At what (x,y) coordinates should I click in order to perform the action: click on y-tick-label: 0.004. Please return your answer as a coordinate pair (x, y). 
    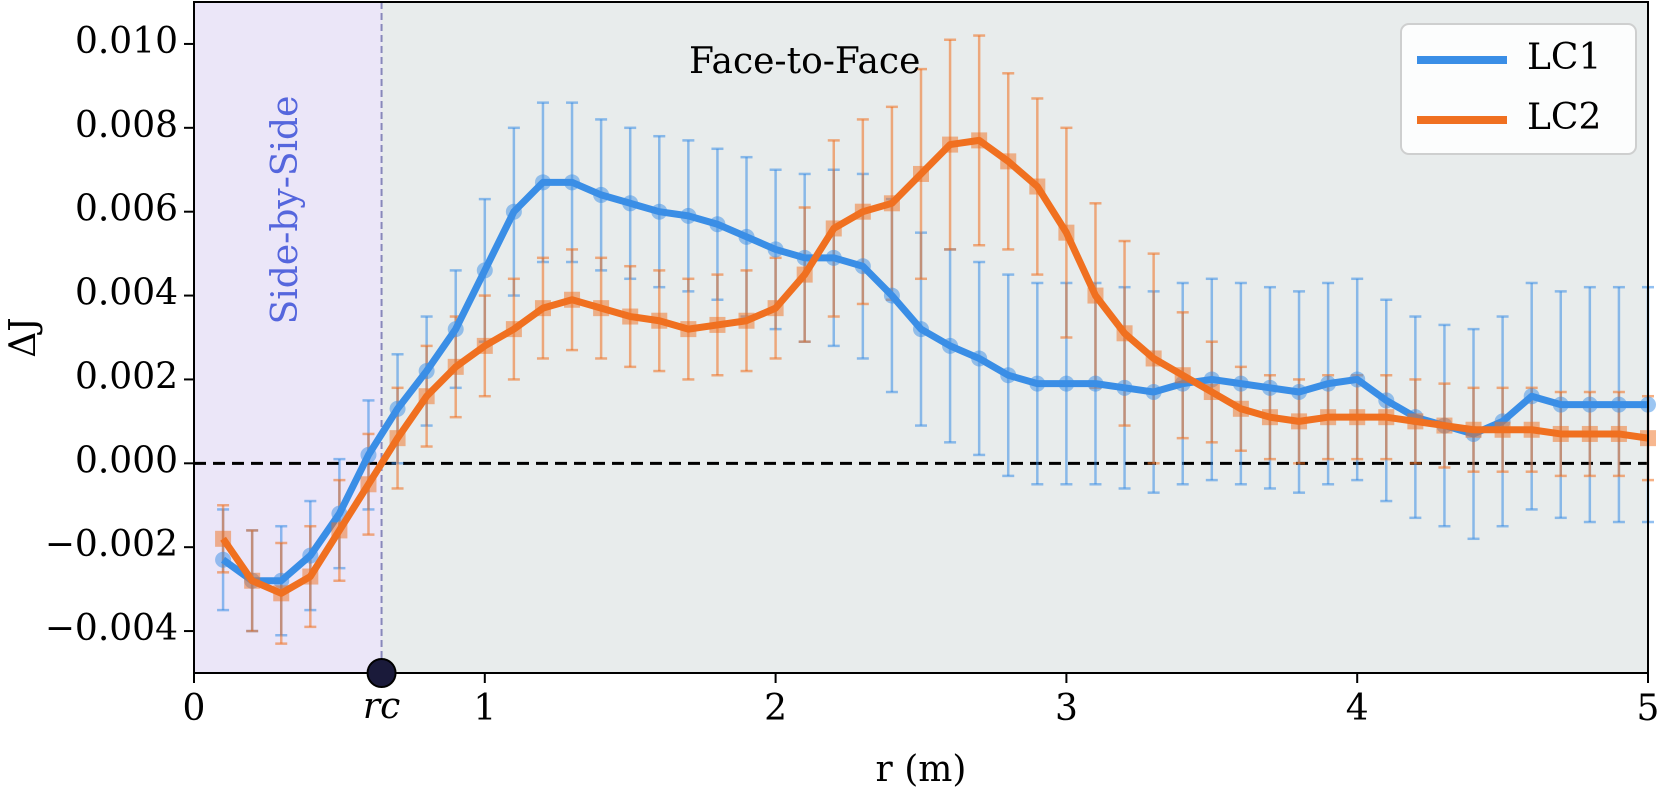
    Looking at the image, I should click on (126, 293).